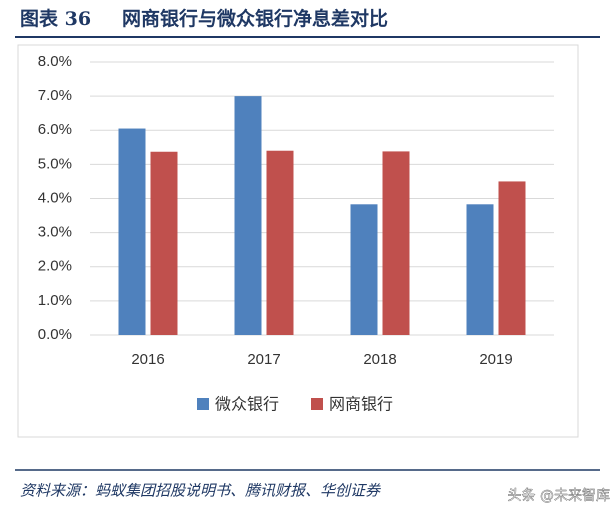  What do you see at coordinates (147, 359) in the screenshot?
I see `x-tick-label: 2016` at bounding box center [147, 359].